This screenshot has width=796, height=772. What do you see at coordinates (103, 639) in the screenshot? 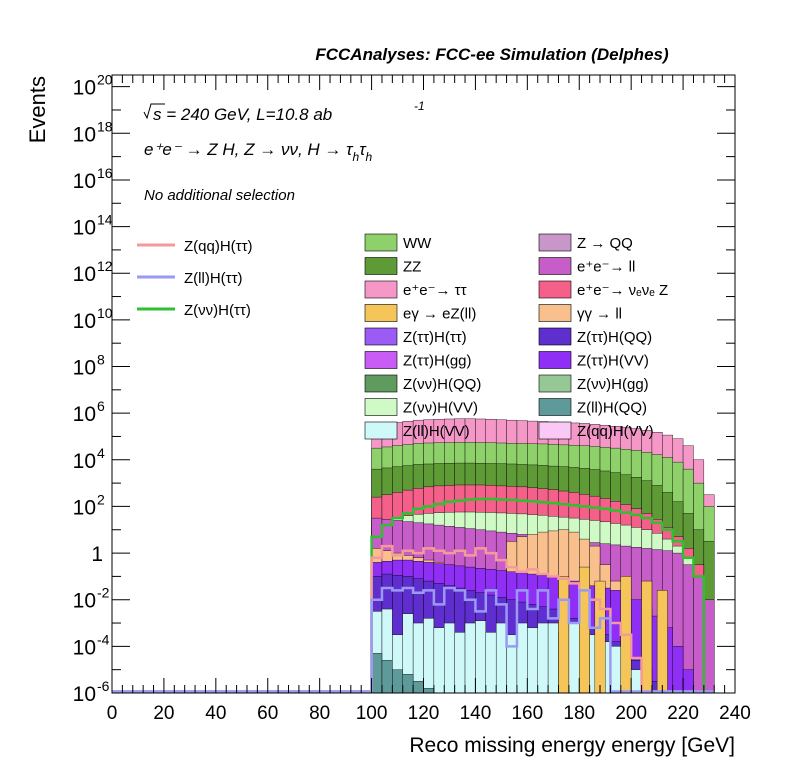
I see `y-tick-exponent: -4` at bounding box center [103, 639].